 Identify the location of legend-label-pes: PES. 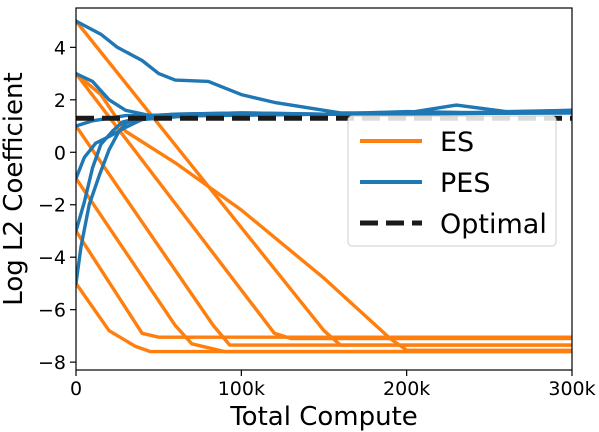
(465, 183).